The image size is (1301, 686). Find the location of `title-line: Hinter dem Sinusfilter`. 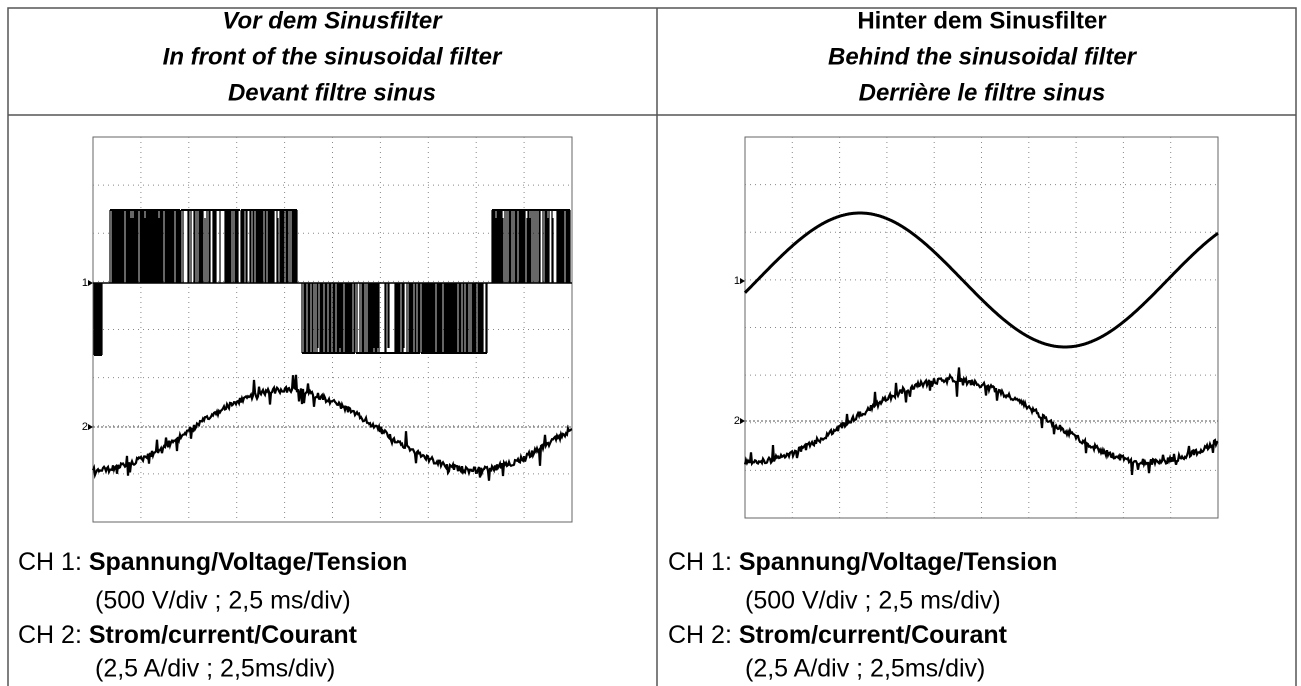

title-line: Hinter dem Sinusfilter is located at coordinates (981, 20).